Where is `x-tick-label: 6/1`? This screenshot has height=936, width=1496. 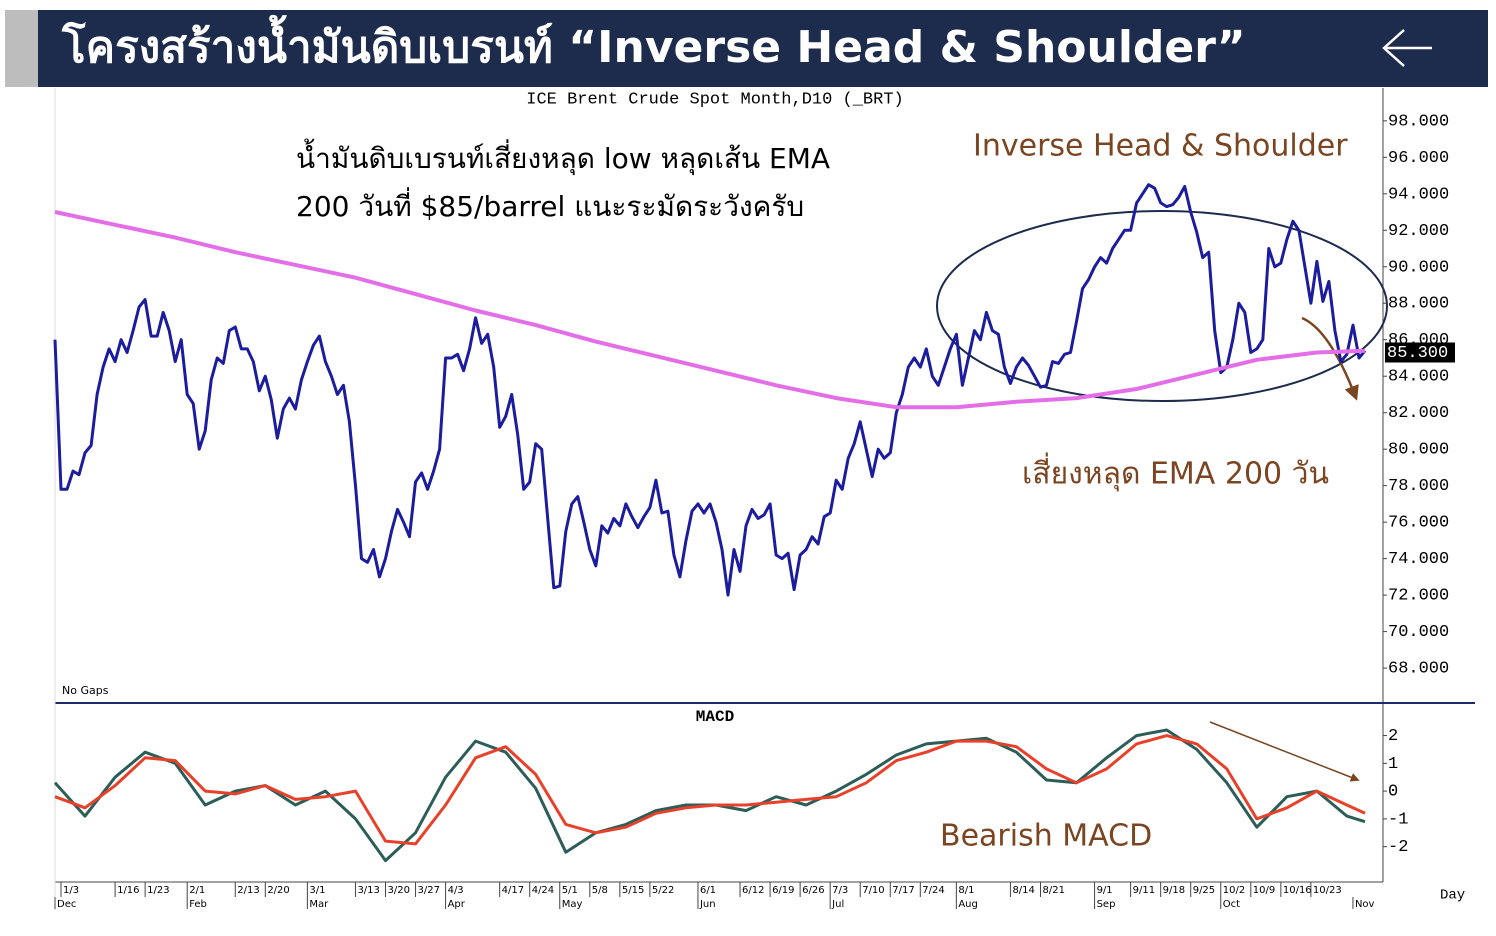 x-tick-label: 6/1 is located at coordinates (708, 890).